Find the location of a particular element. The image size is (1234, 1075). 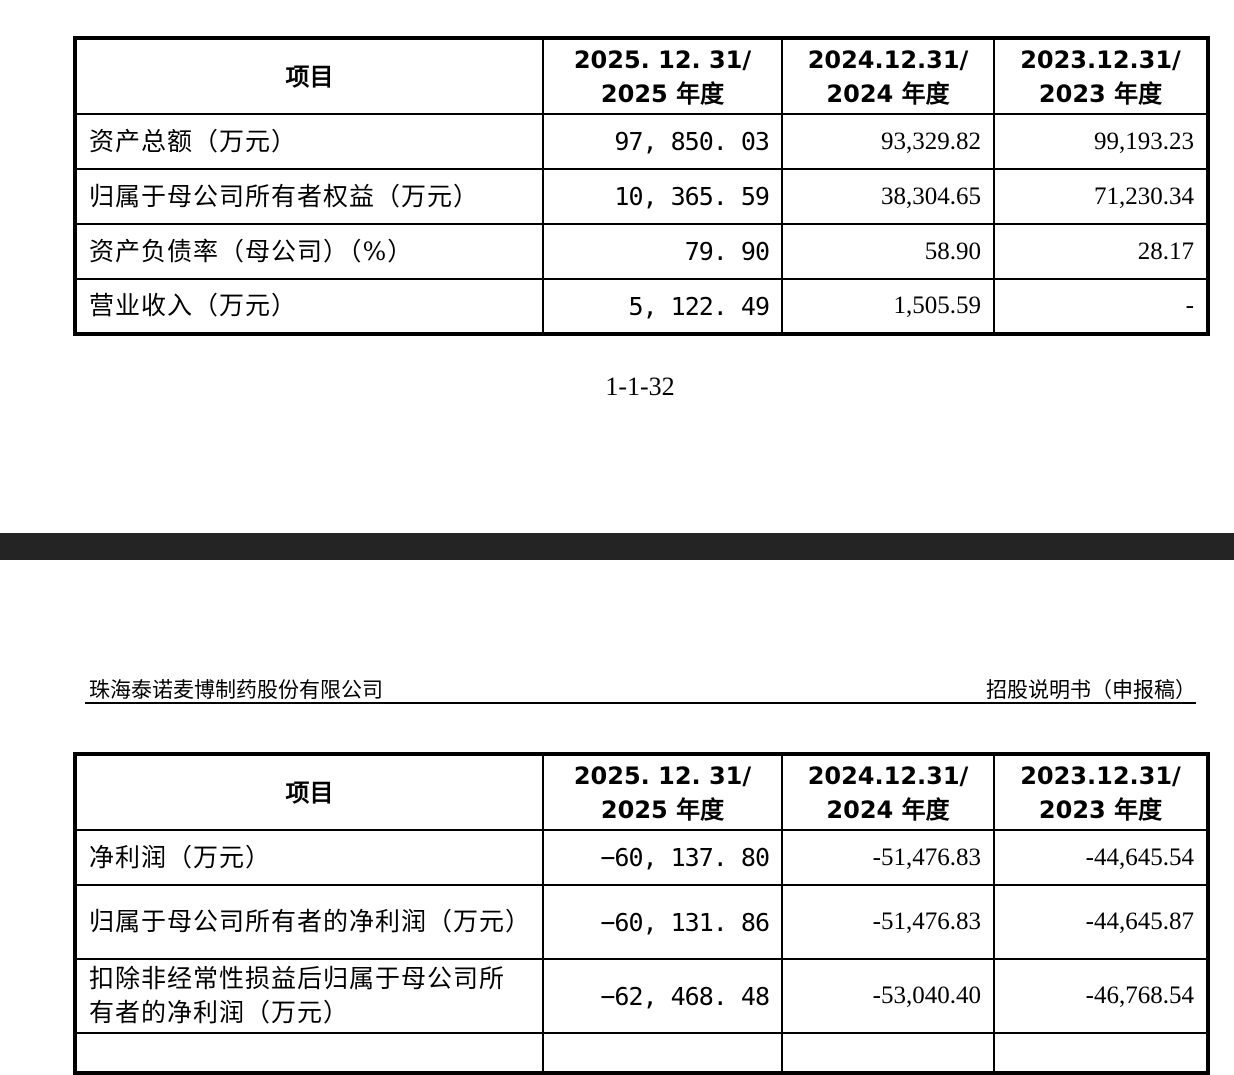

company-name: 珠海泰诺麦博制药股份有限公司 is located at coordinates (236, 690).